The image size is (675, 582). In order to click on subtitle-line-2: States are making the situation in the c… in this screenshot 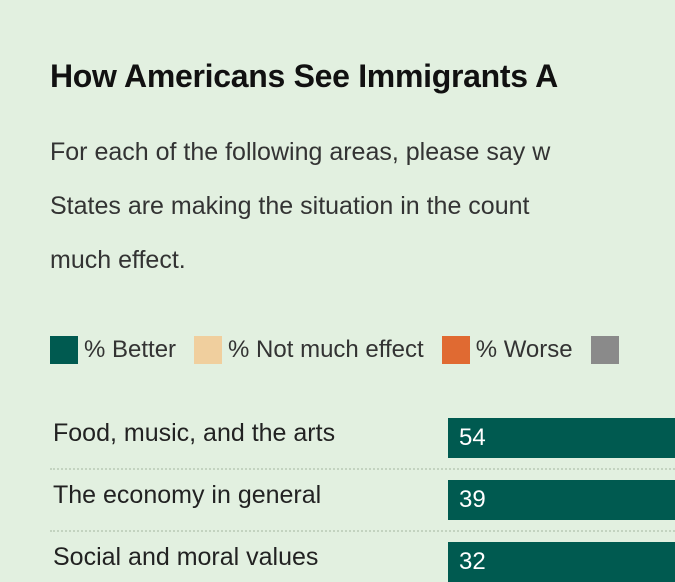, I will do `click(290, 206)`.